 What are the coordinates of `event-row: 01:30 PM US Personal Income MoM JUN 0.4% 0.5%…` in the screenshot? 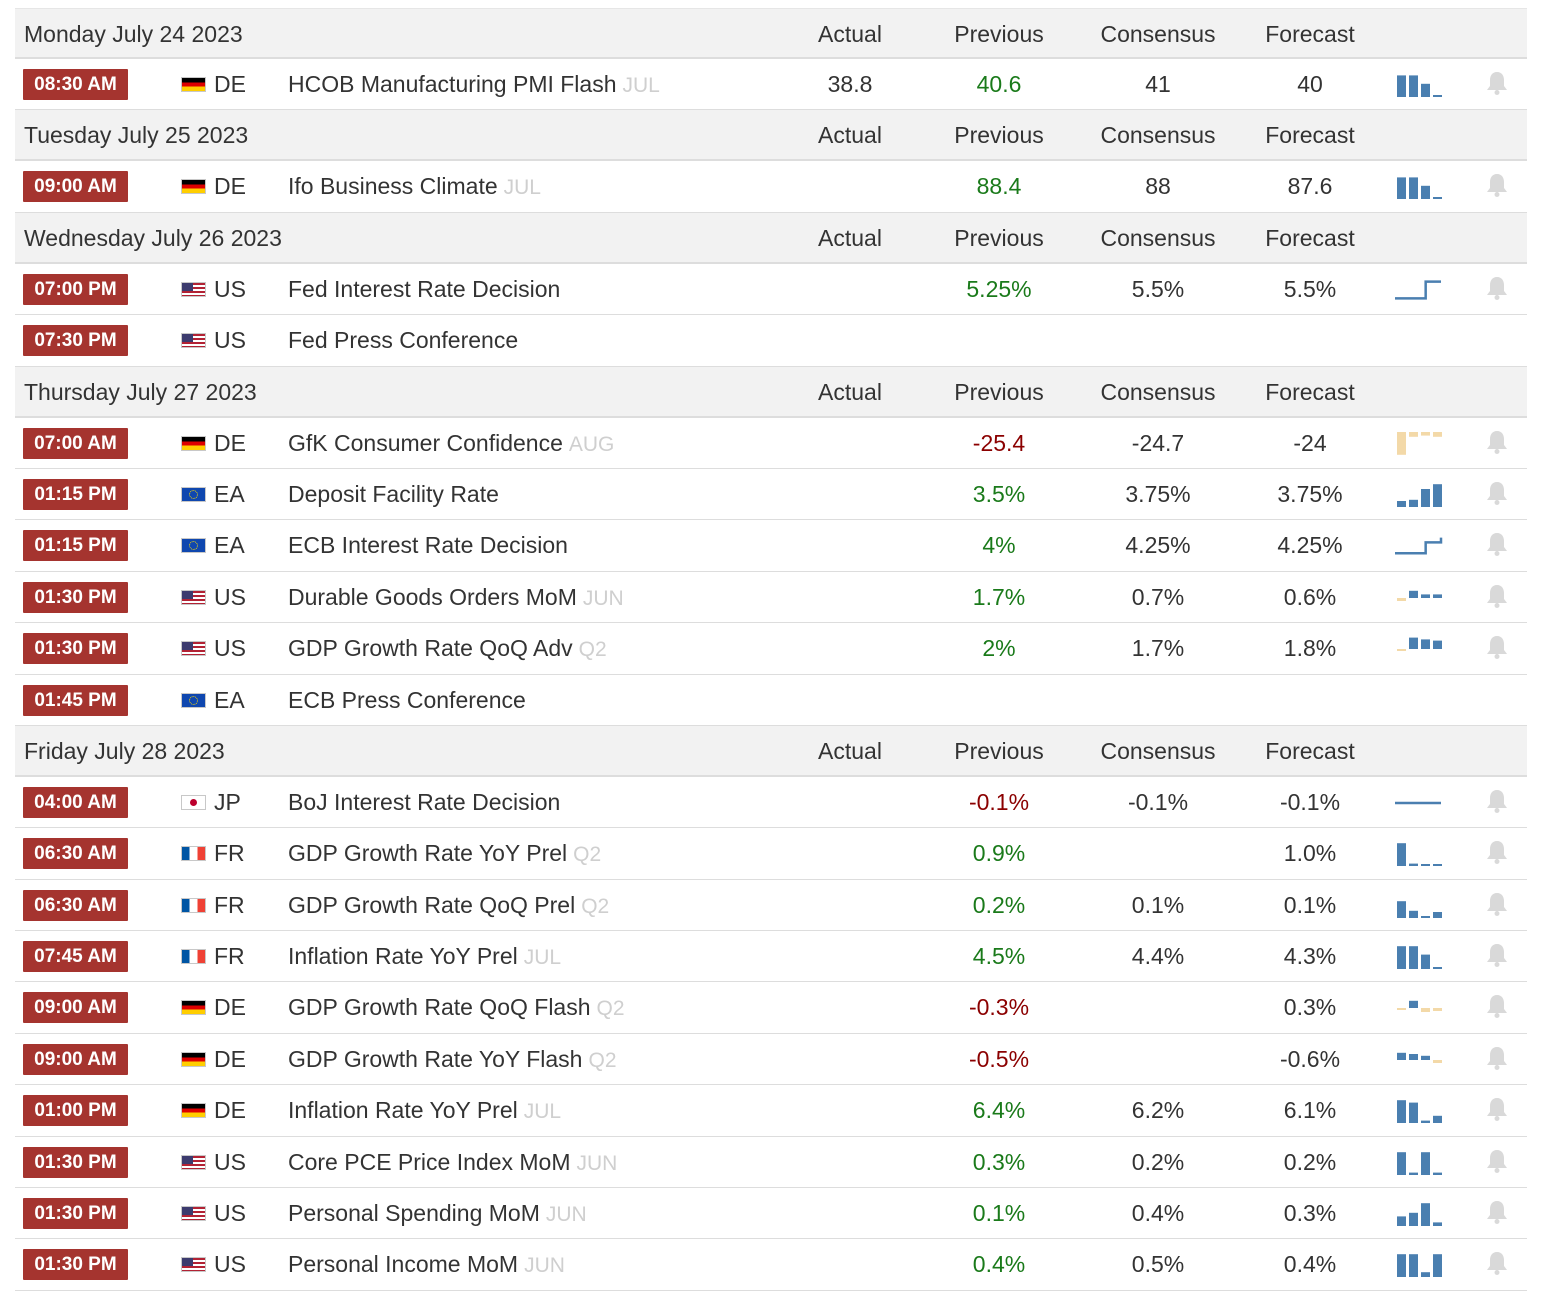 It's located at (771, 1265).